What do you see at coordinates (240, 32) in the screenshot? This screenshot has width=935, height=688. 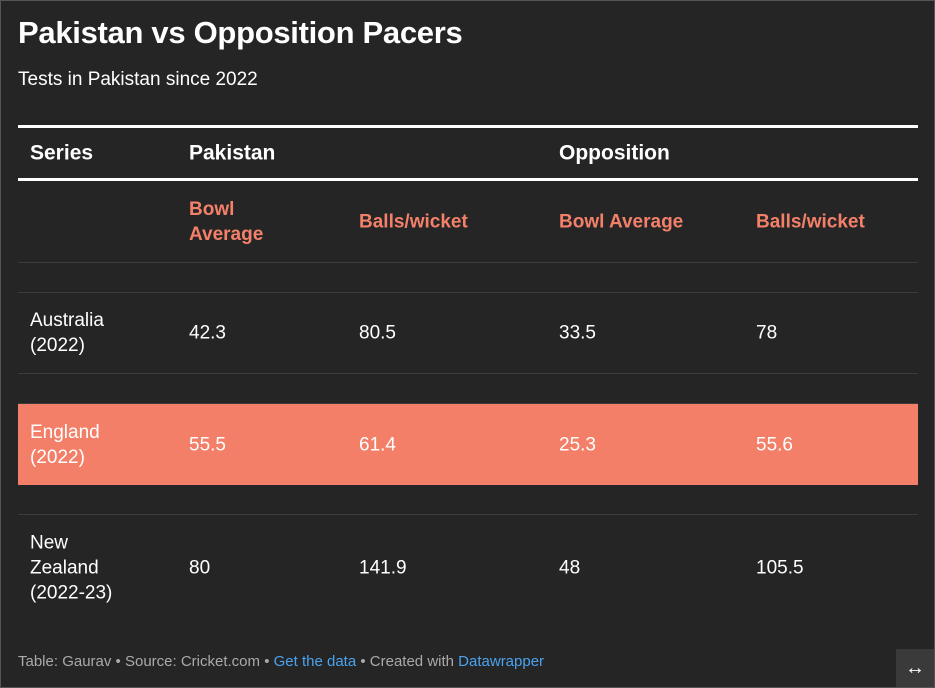 I see `chart-title: Pakistan vs Opposition Pacers` at bounding box center [240, 32].